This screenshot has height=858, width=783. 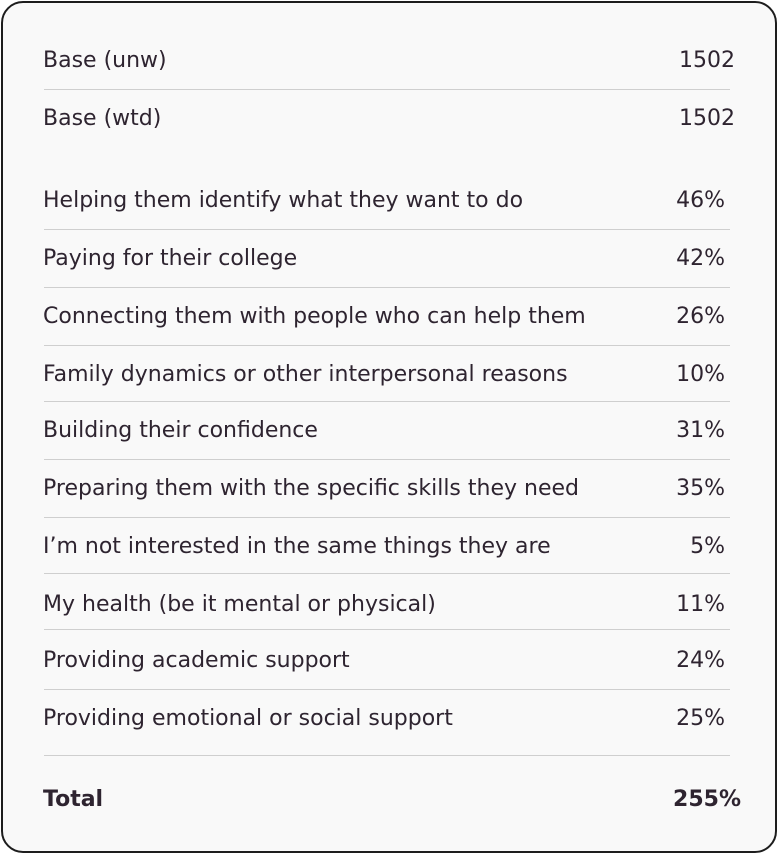 I want to click on row-value: 11%, so click(x=700, y=604).